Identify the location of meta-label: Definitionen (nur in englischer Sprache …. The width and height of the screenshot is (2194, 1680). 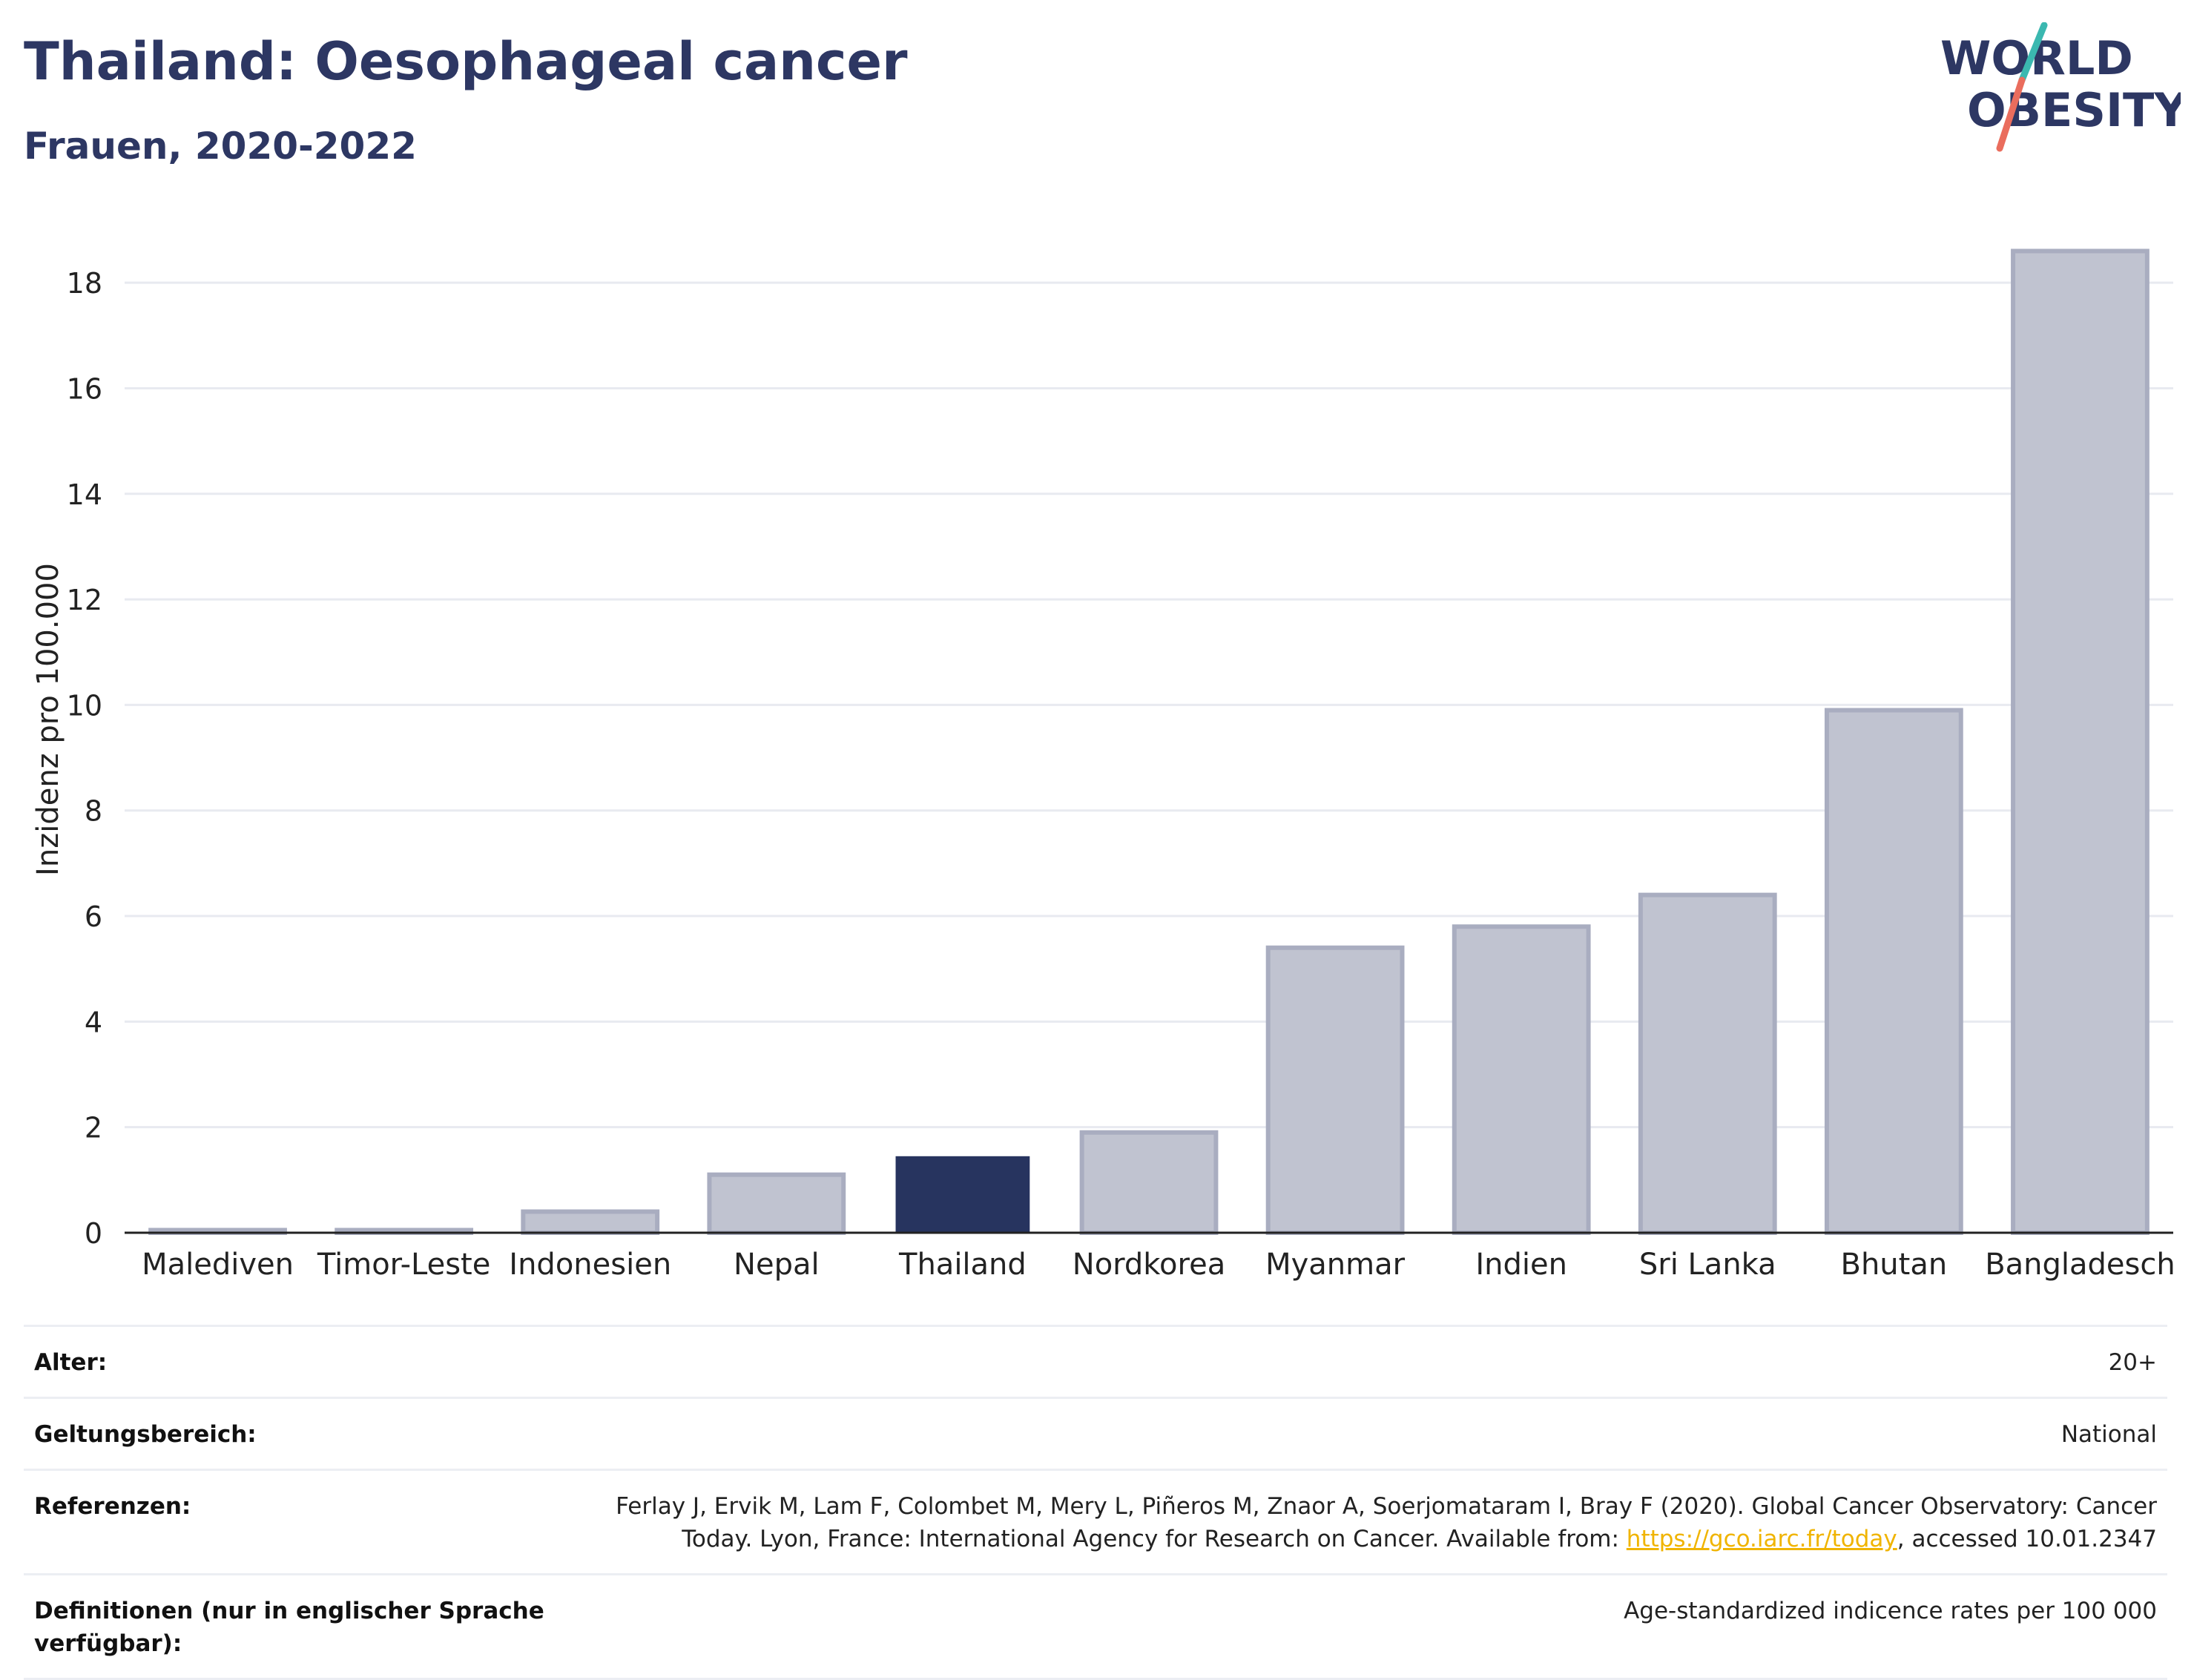
(289, 1627).